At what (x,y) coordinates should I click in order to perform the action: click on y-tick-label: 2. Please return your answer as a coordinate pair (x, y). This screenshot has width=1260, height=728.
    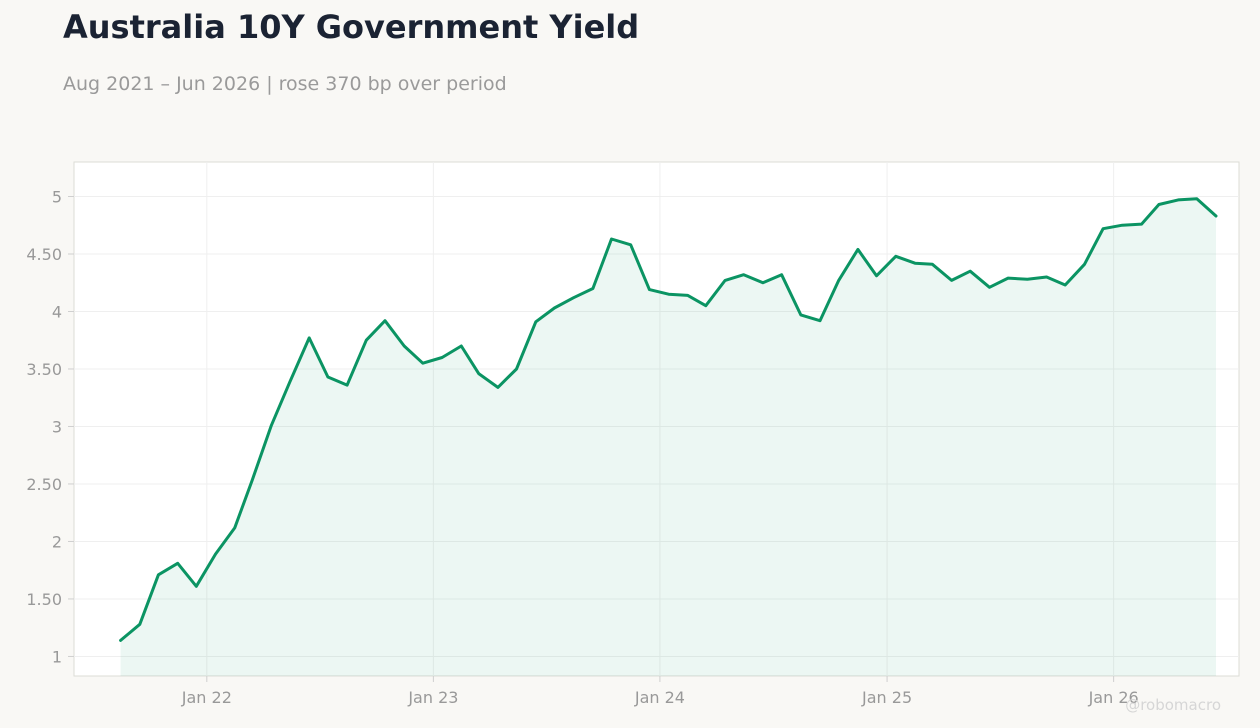
    Looking at the image, I should click on (57, 541).